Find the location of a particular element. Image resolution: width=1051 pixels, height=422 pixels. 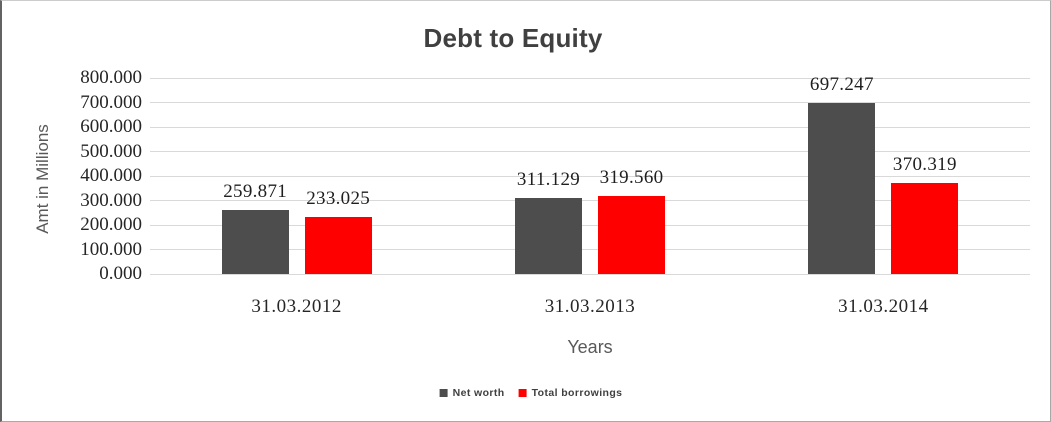

x-axis-tick-label-31-03-2014: 31.03.2014 is located at coordinates (883, 306).